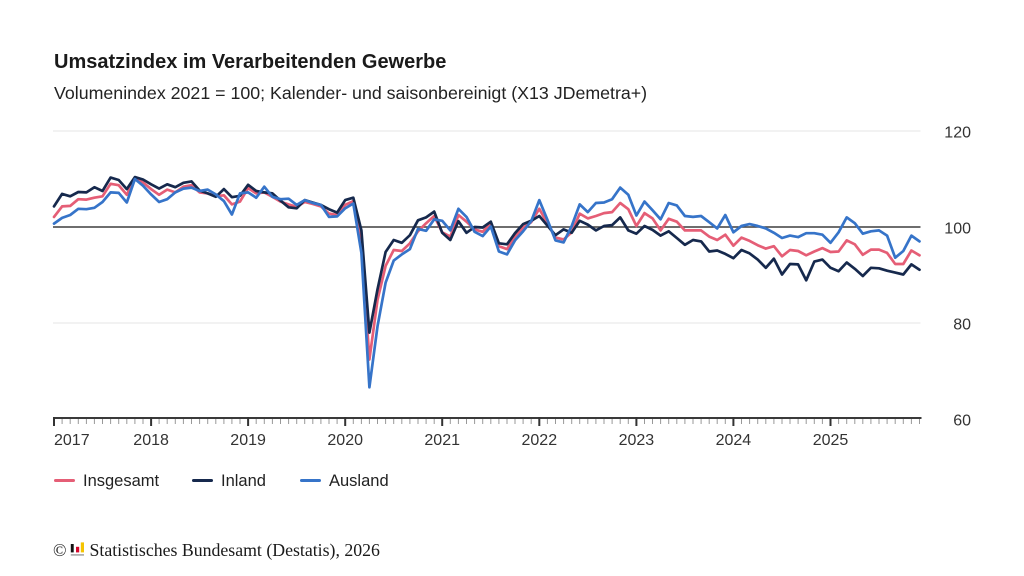  Describe the element at coordinates (962, 421) in the screenshot. I see `svg-text: 60` at that location.